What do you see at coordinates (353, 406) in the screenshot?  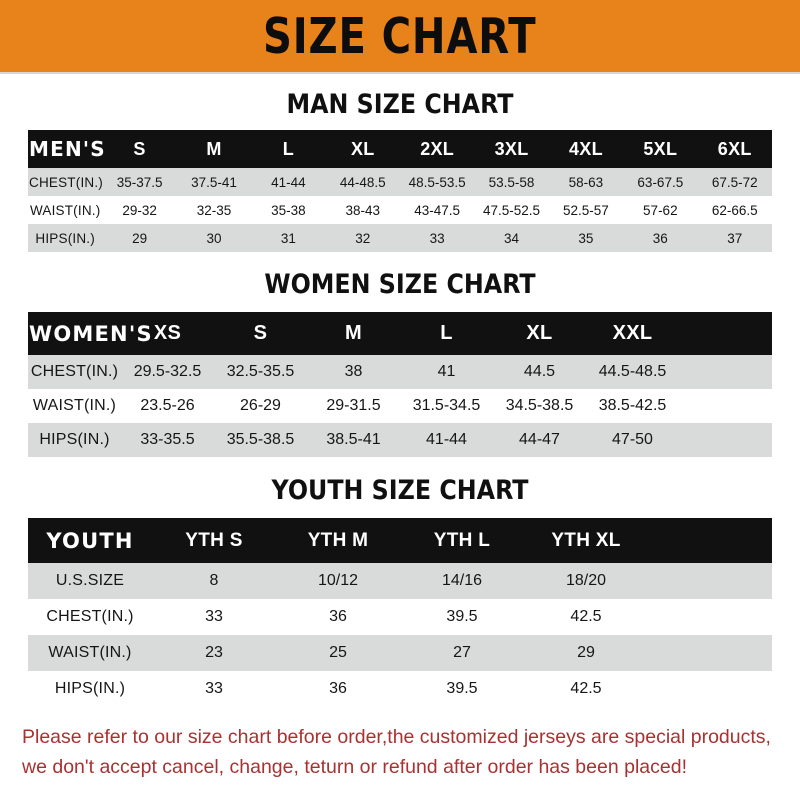 I see `women-row-1-cell-2: 29-31.5` at bounding box center [353, 406].